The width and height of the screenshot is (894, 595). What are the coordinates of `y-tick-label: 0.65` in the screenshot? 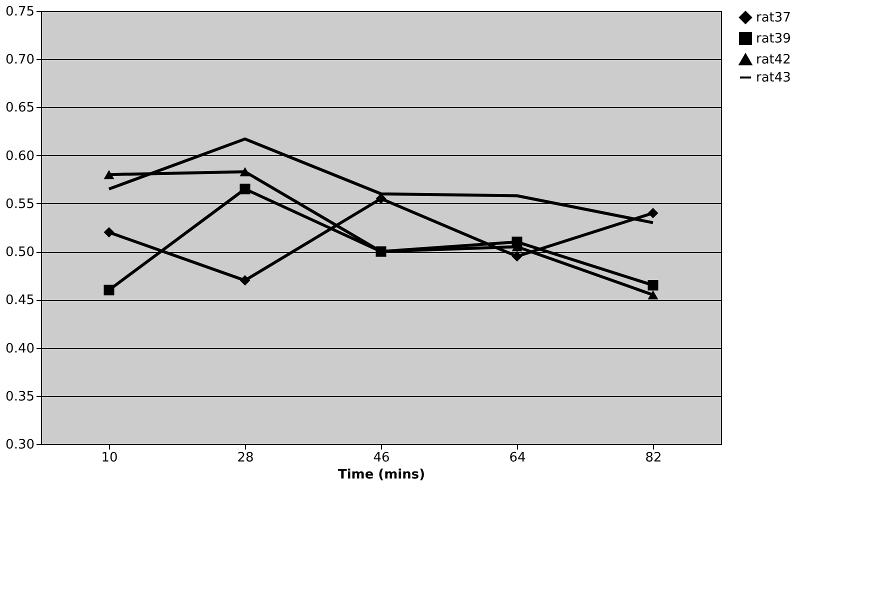 It's located at (20, 108).